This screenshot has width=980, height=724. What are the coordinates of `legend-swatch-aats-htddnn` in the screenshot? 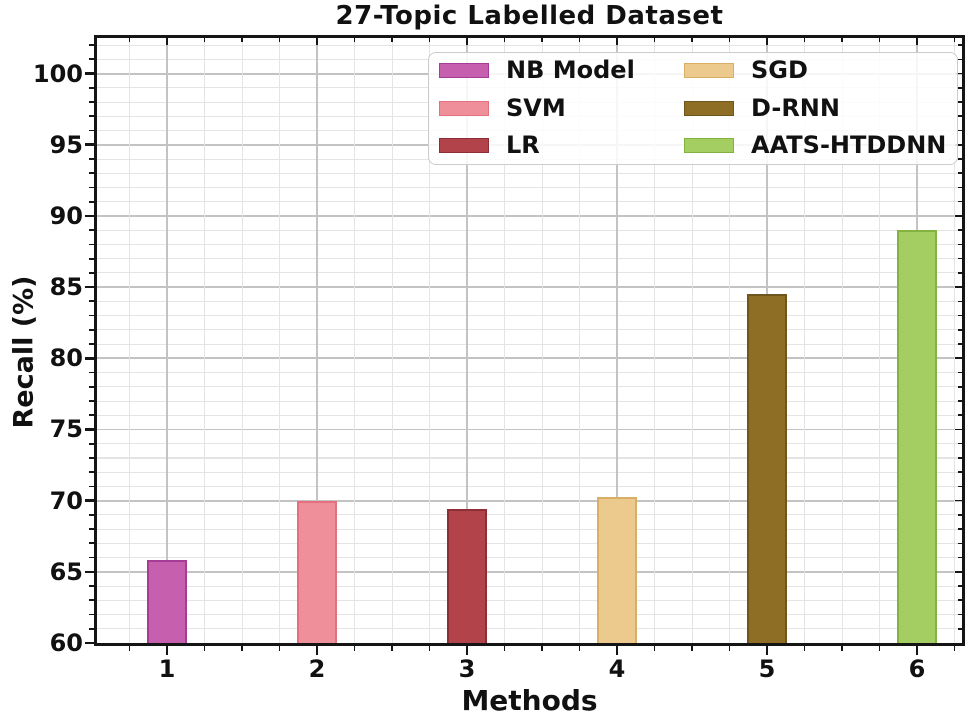 It's located at (709, 145).